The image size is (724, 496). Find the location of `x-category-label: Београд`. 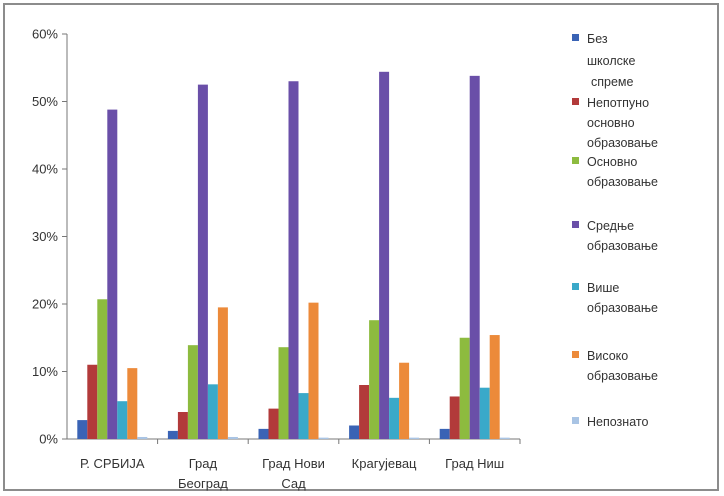

x-category-label: Београд is located at coordinates (203, 483).